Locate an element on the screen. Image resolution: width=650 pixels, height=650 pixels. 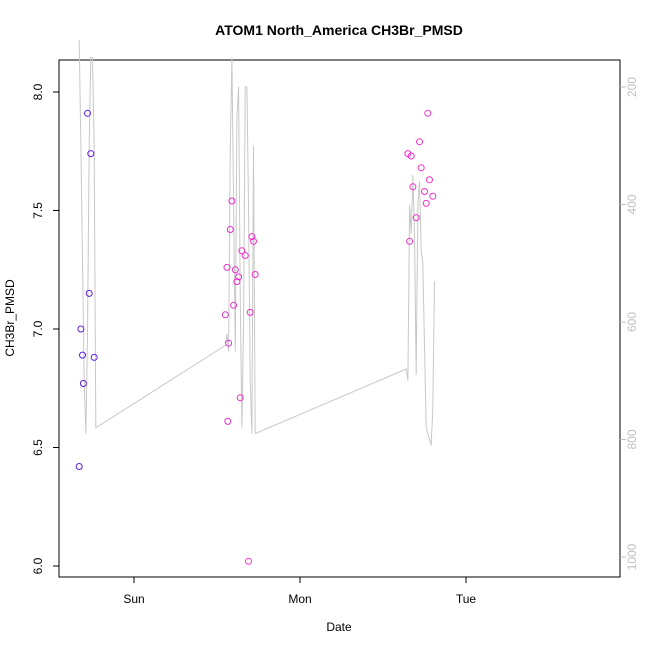
y-tick-label: 7.5 is located at coordinates (38, 210).